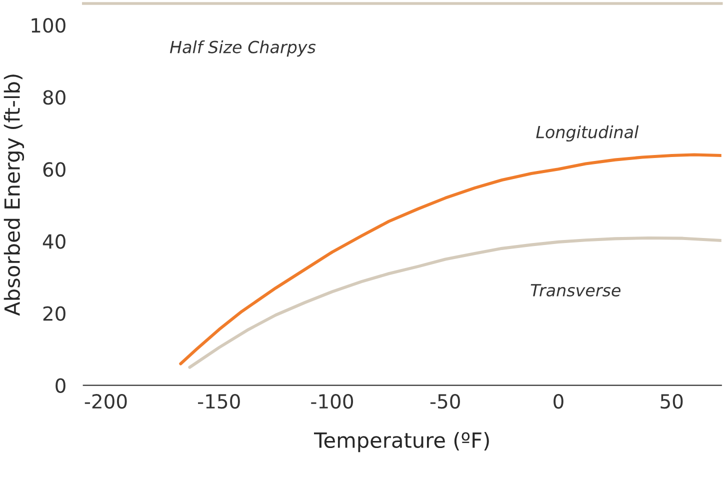  What do you see at coordinates (54, 169) in the screenshot?
I see `y-tick-label: 60` at bounding box center [54, 169].